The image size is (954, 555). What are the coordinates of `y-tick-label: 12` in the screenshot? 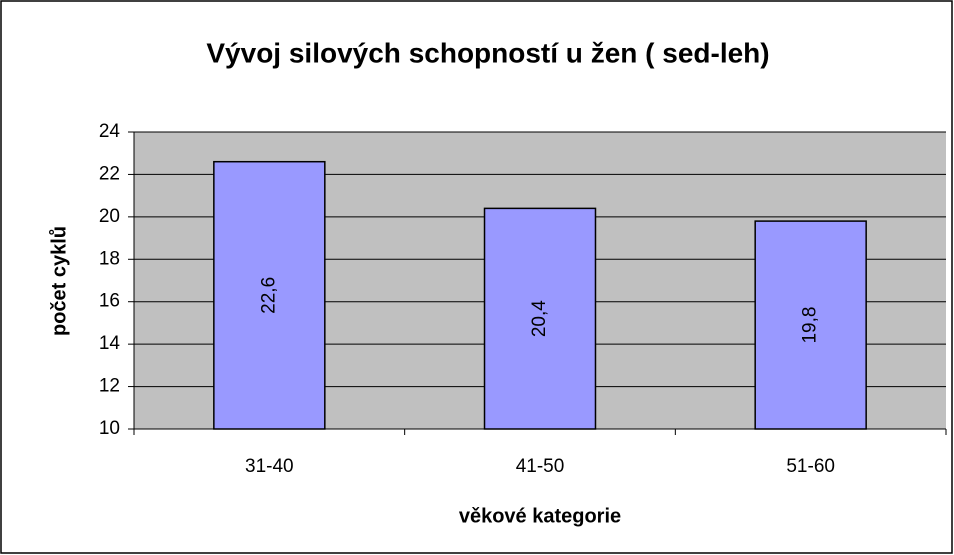 It's located at (109, 386).